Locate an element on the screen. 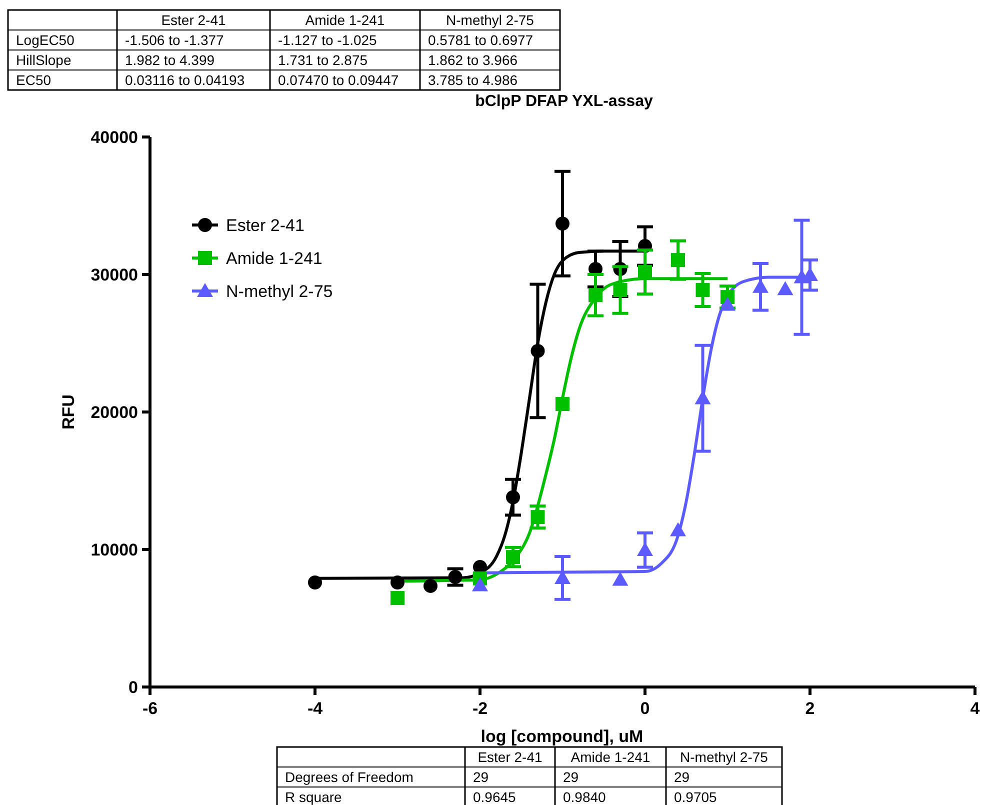 The width and height of the screenshot is (982, 805). y-axis-title: RFU is located at coordinates (68, 412).